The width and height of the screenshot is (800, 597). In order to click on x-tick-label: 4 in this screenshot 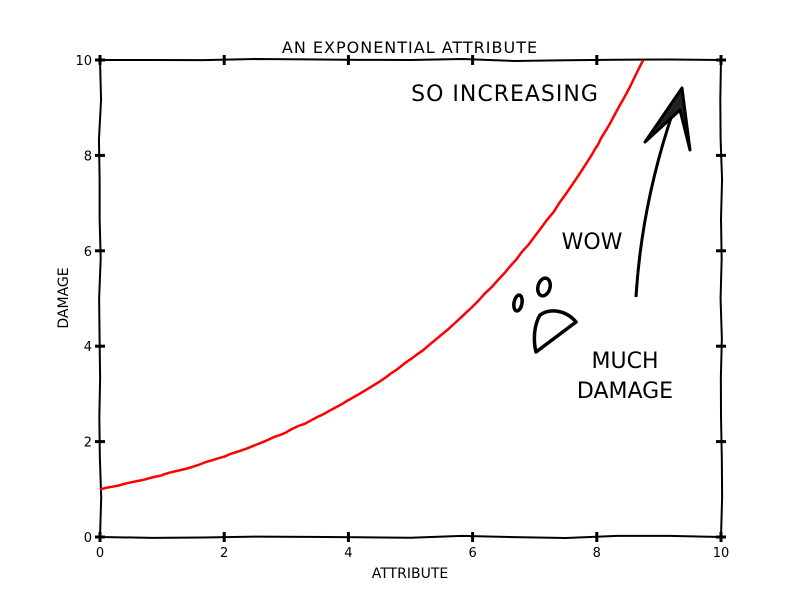, I will do `click(348, 553)`.